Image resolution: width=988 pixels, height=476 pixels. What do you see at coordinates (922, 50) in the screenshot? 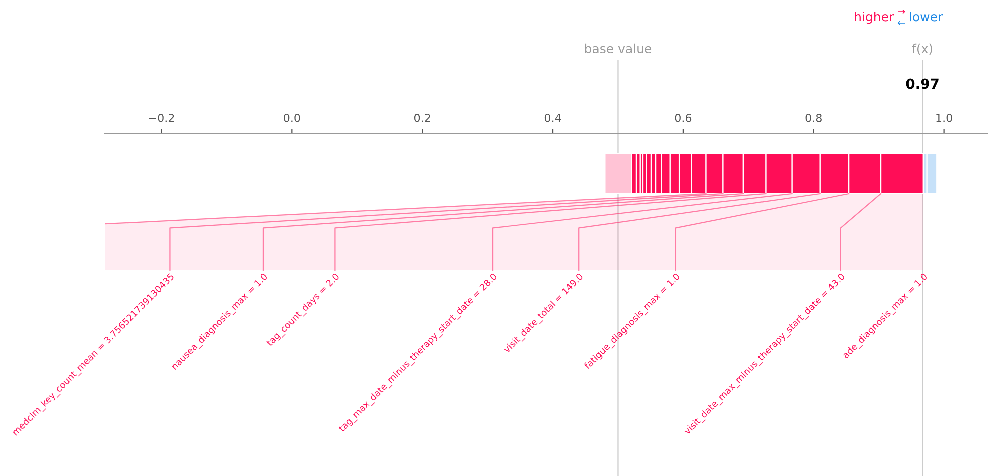
I see `ref-line-label: f(x)` at bounding box center [922, 50].